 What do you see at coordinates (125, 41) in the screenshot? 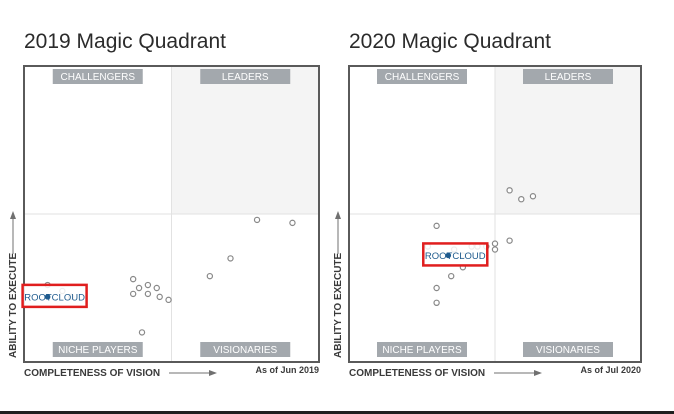
I see `chart-title: 2019 Magic Quadrant` at bounding box center [125, 41].